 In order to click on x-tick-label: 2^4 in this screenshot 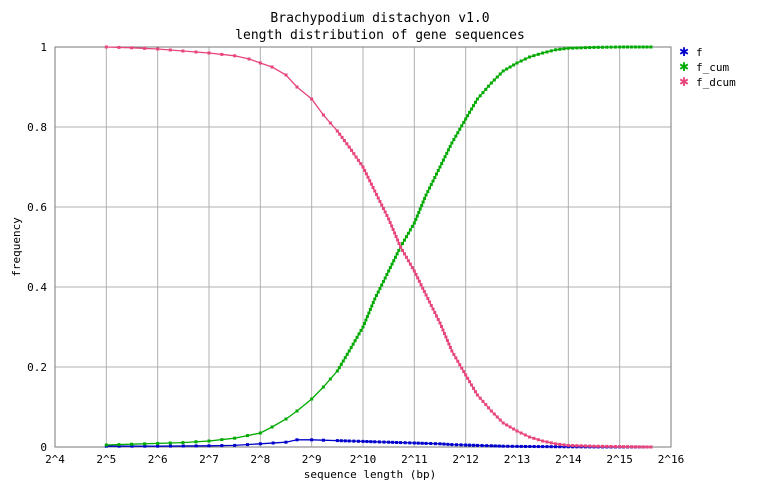, I will do `click(55, 459)`.